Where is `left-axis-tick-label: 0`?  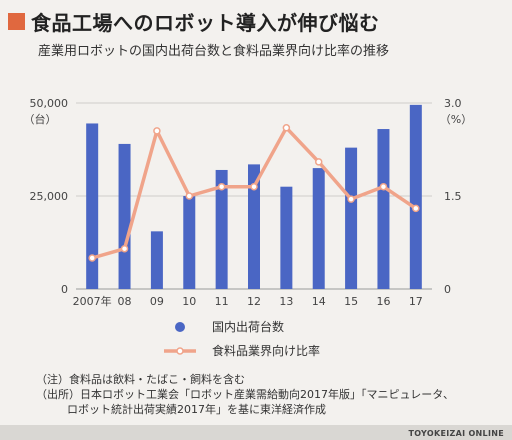
left-axis-tick-label: 0 is located at coordinates (64, 289).